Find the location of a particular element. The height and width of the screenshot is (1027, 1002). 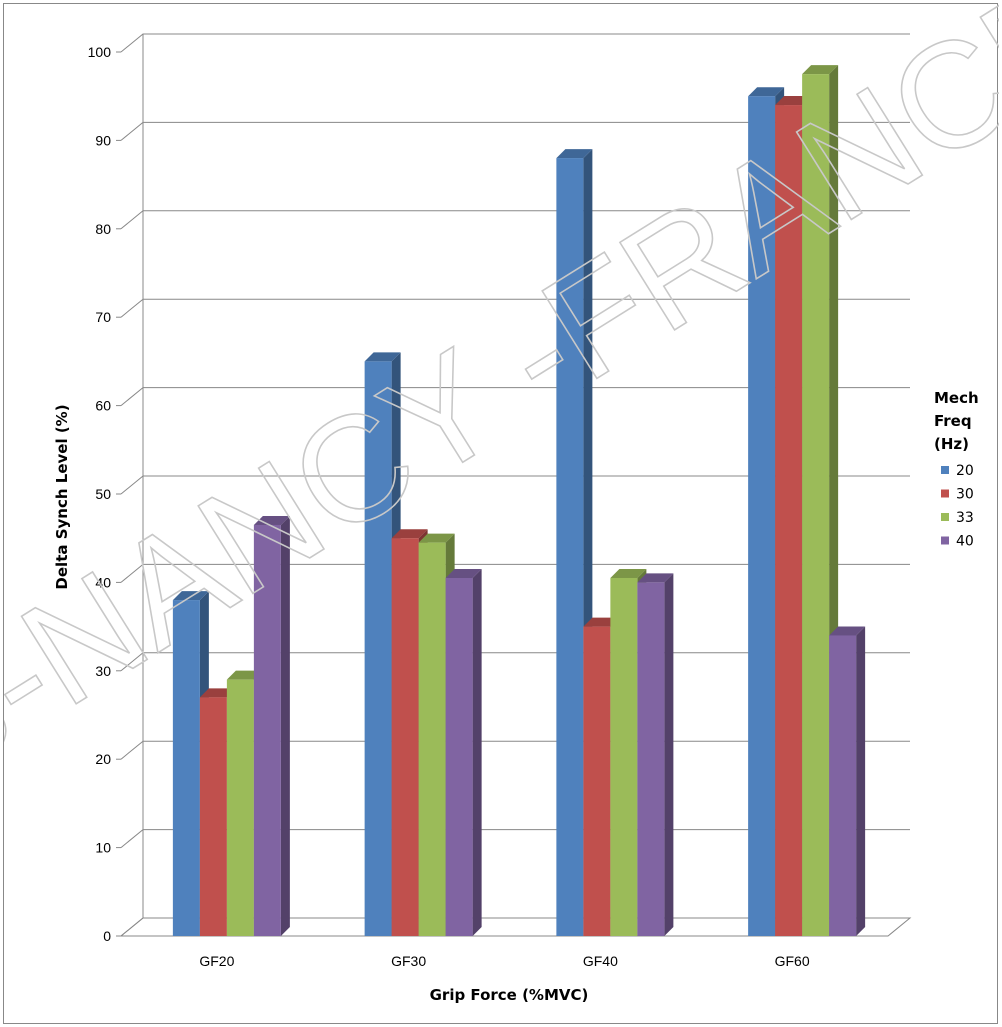

legend-item: 20 is located at coordinates (957, 471).